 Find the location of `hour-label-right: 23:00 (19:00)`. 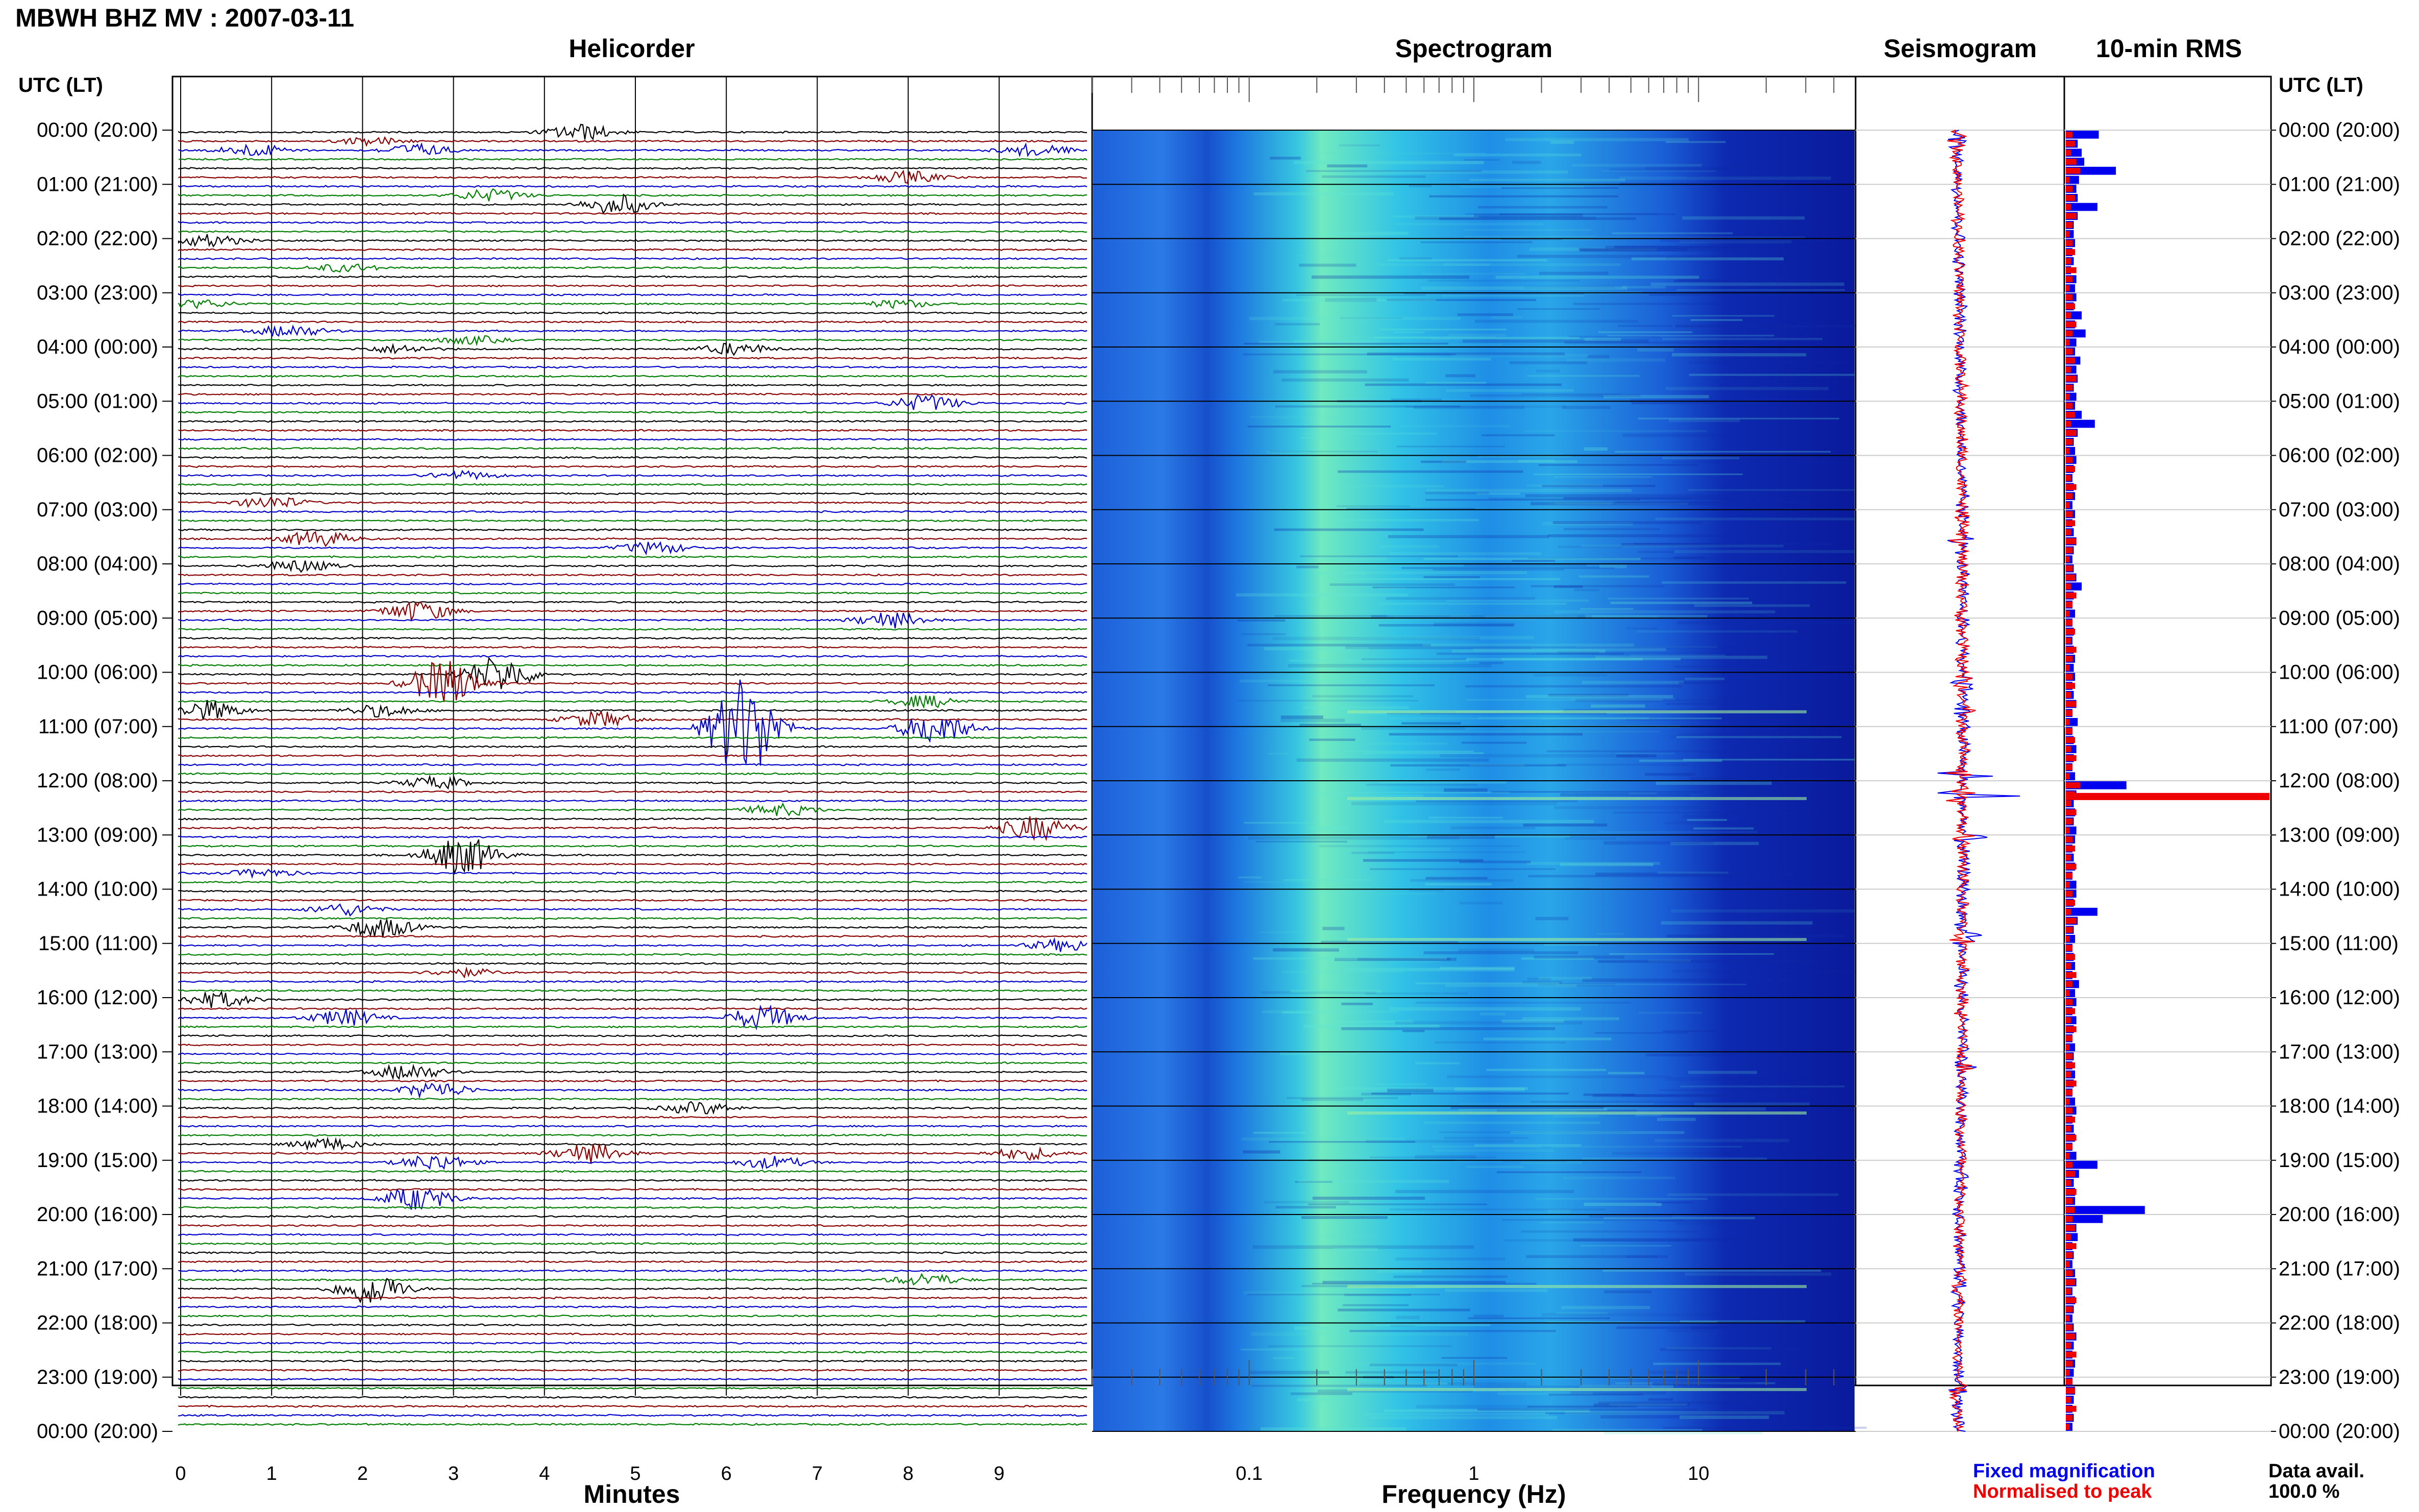

hour-label-right: 23:00 (19:00) is located at coordinates (2339, 1377).